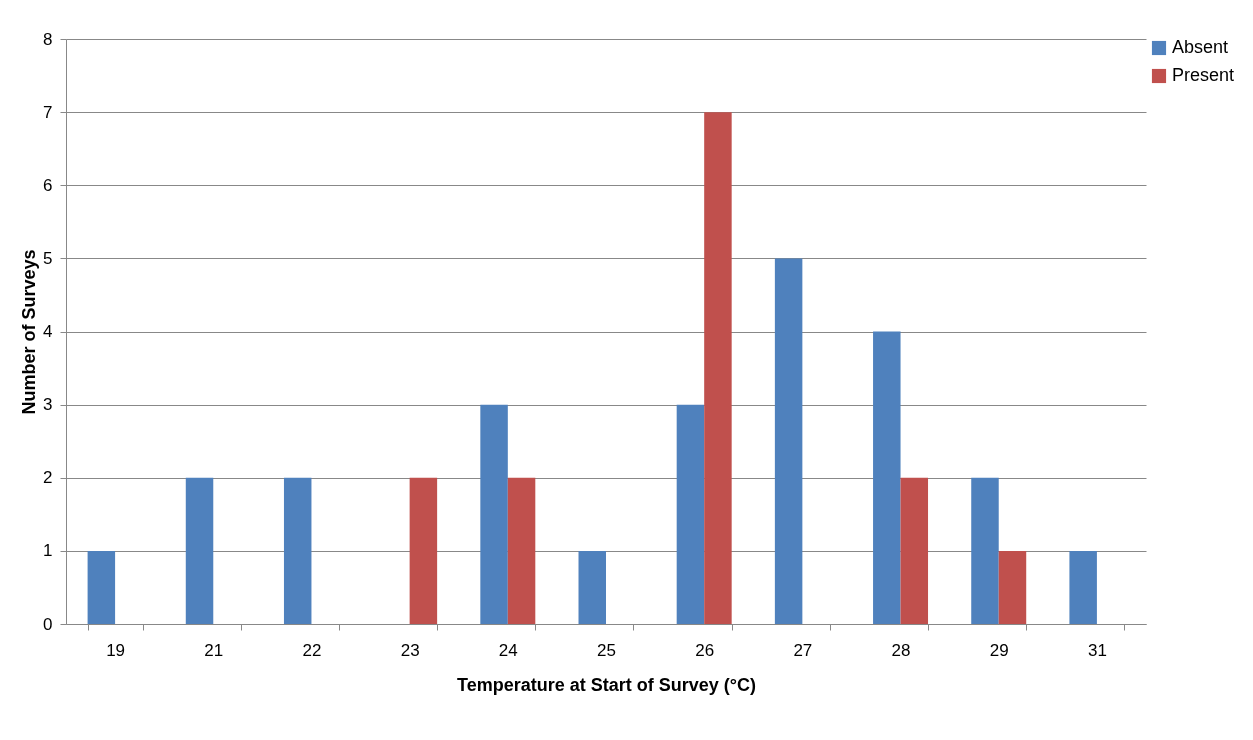 The width and height of the screenshot is (1253, 740). What do you see at coordinates (48, 185) in the screenshot?
I see `y-tick-label: 6` at bounding box center [48, 185].